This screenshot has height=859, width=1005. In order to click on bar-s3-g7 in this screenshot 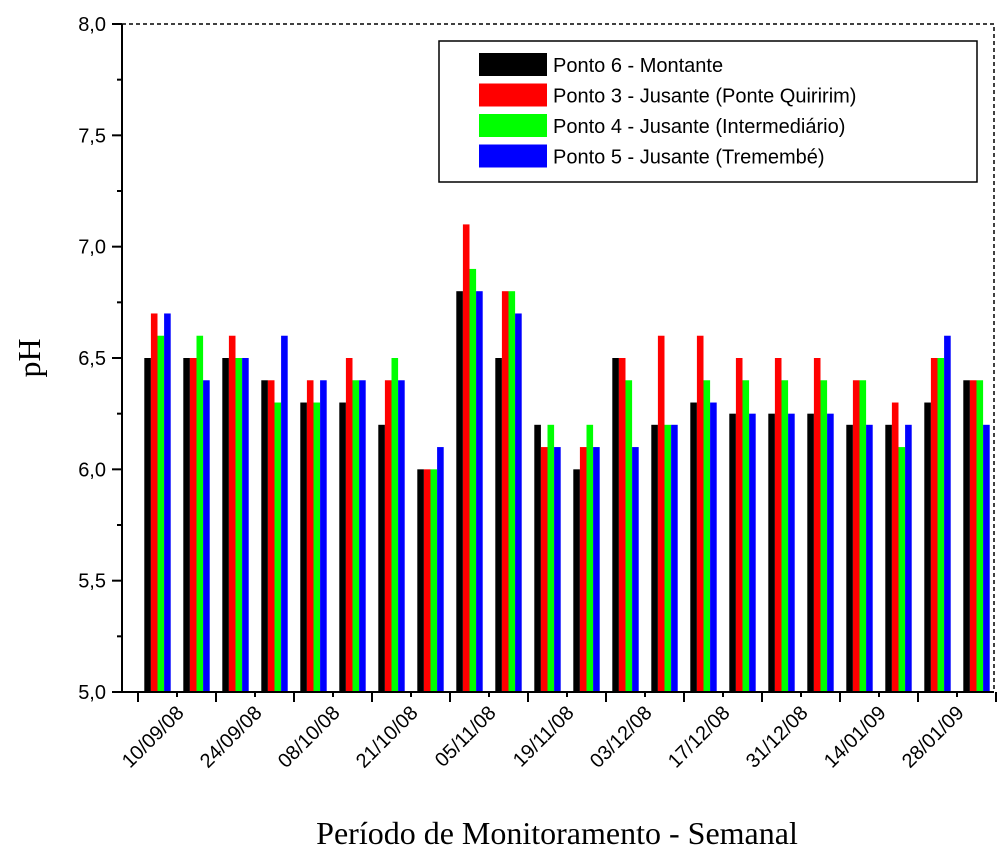, I will do `click(395, 525)`.